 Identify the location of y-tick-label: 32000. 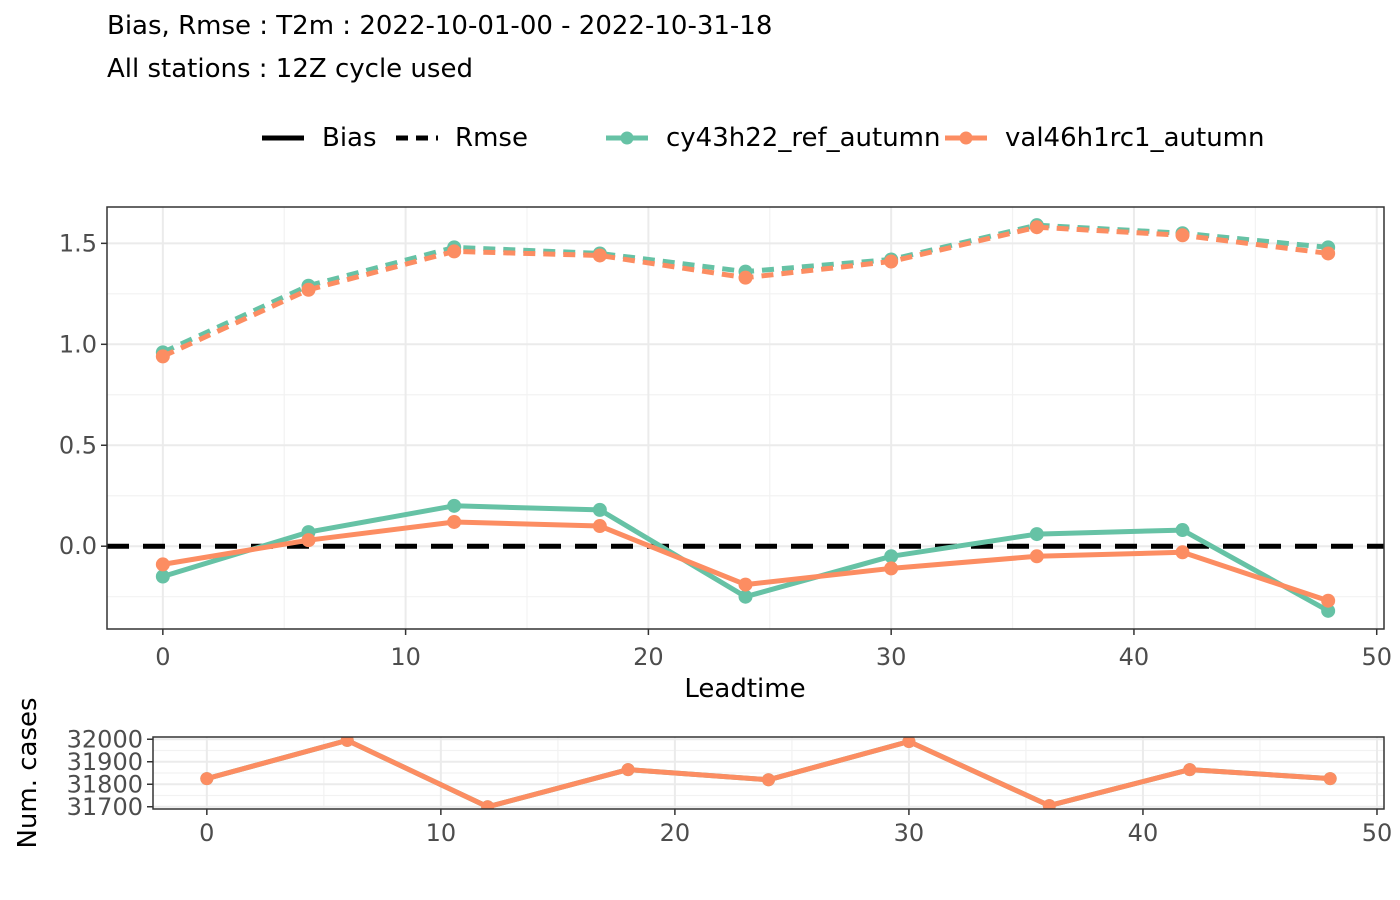
(105, 739).